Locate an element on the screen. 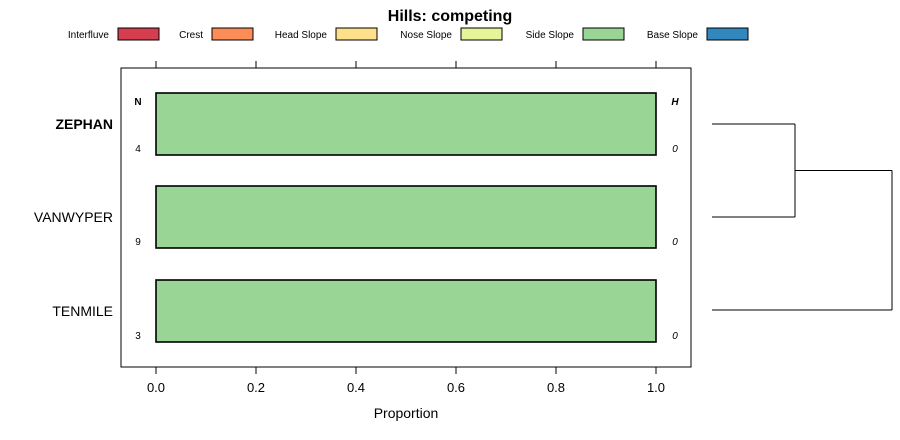  n-value: 9 is located at coordinates (138, 242).